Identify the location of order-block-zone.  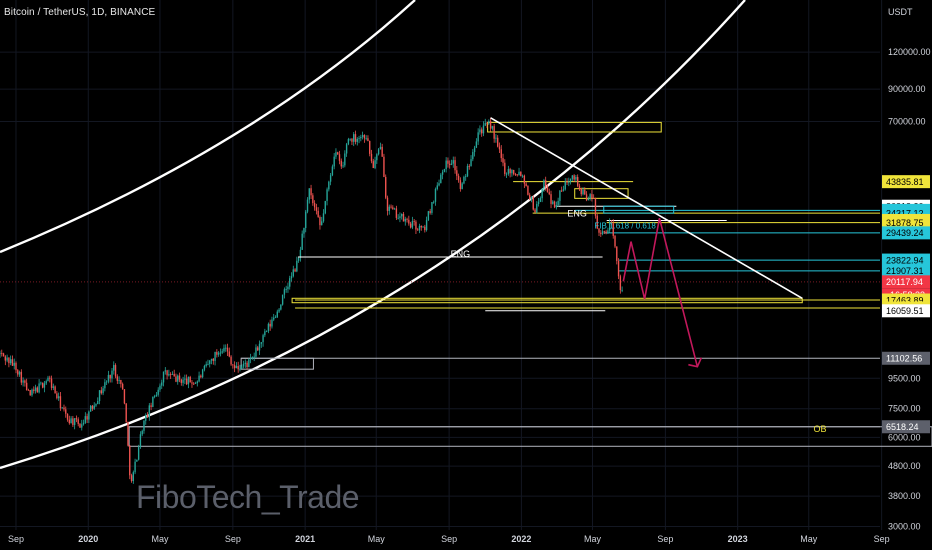
(530, 436).